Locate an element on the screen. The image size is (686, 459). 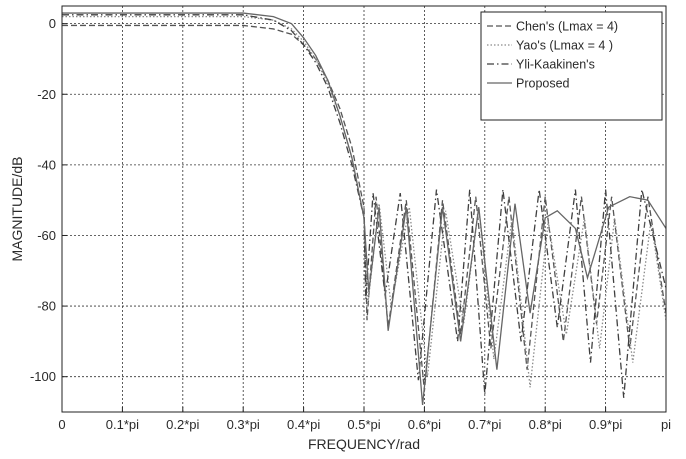
x-tick-label: 0.6*pi is located at coordinates (424, 424).